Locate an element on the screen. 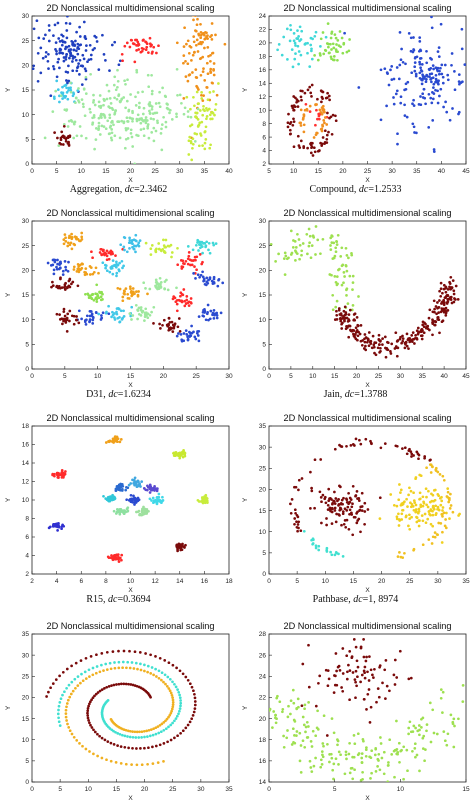 The height and width of the screenshot is (812, 474). y-tick-label: 6 is located at coordinates (264, 137).